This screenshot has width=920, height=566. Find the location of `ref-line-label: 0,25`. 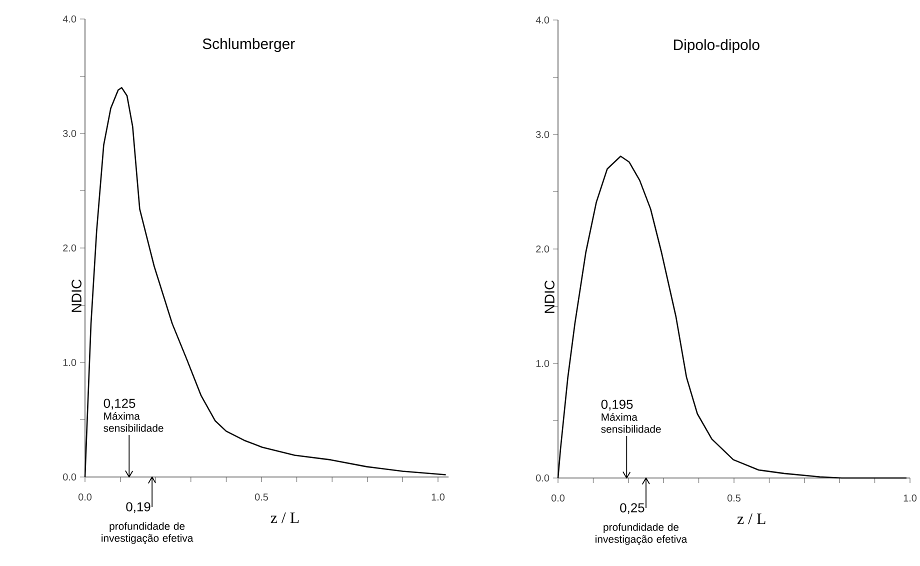

ref-line-label: 0,25 is located at coordinates (632, 508).